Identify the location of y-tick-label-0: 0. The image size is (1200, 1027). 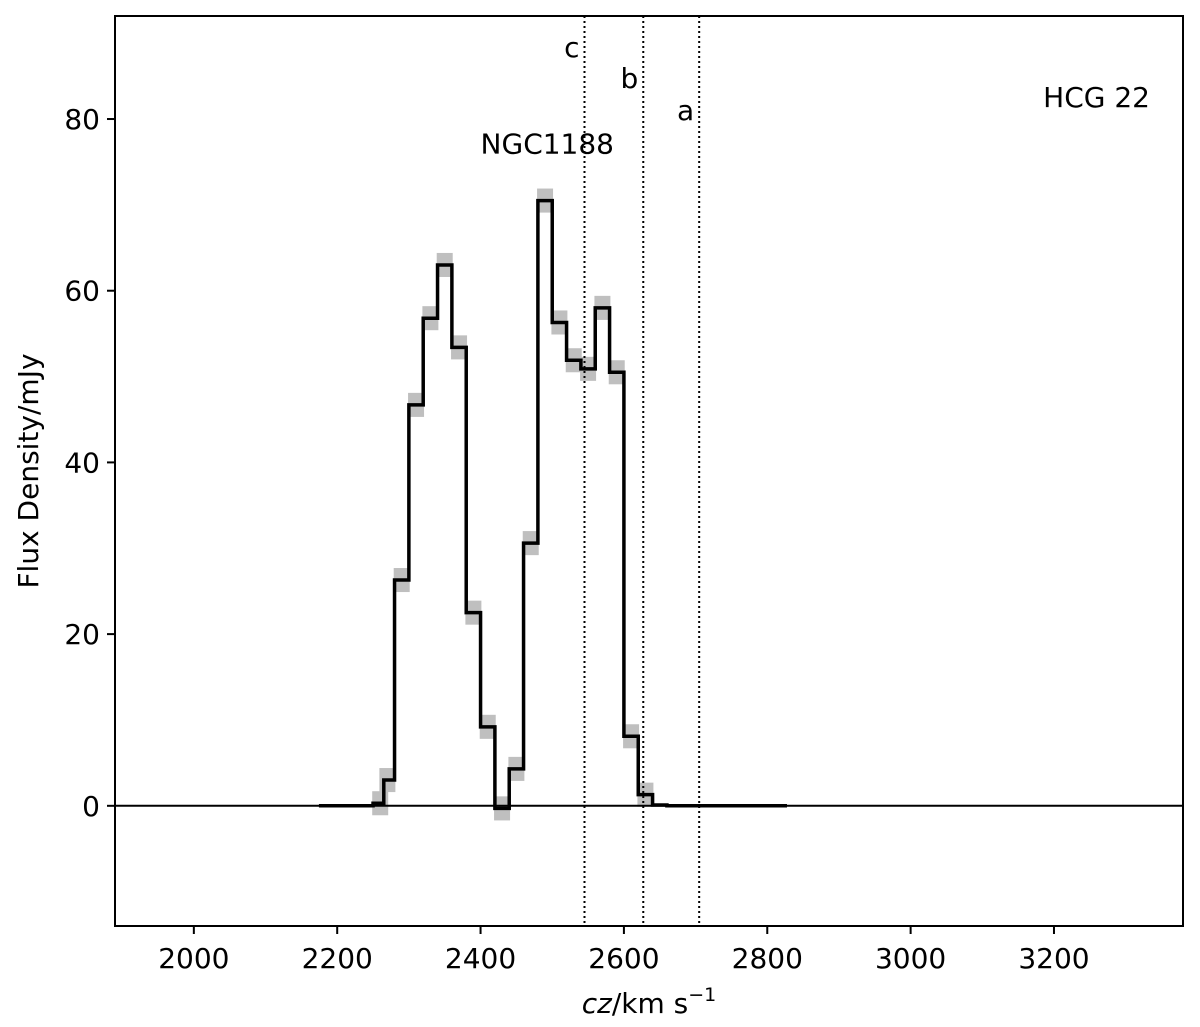
(91, 806).